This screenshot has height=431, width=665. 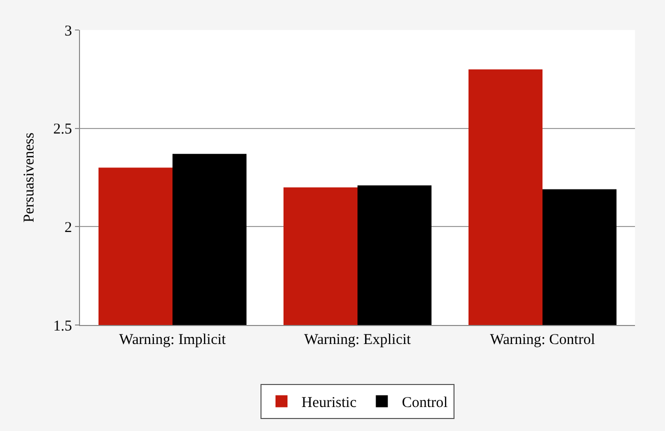 I want to click on x-tick-label: Warning: Explicit, so click(x=358, y=340).